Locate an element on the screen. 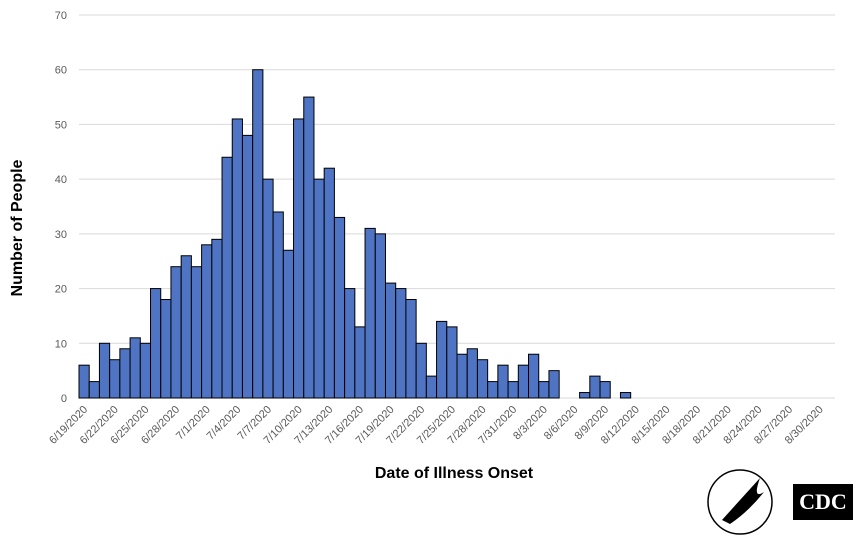  y-tick-label: 50 is located at coordinates (61, 125).